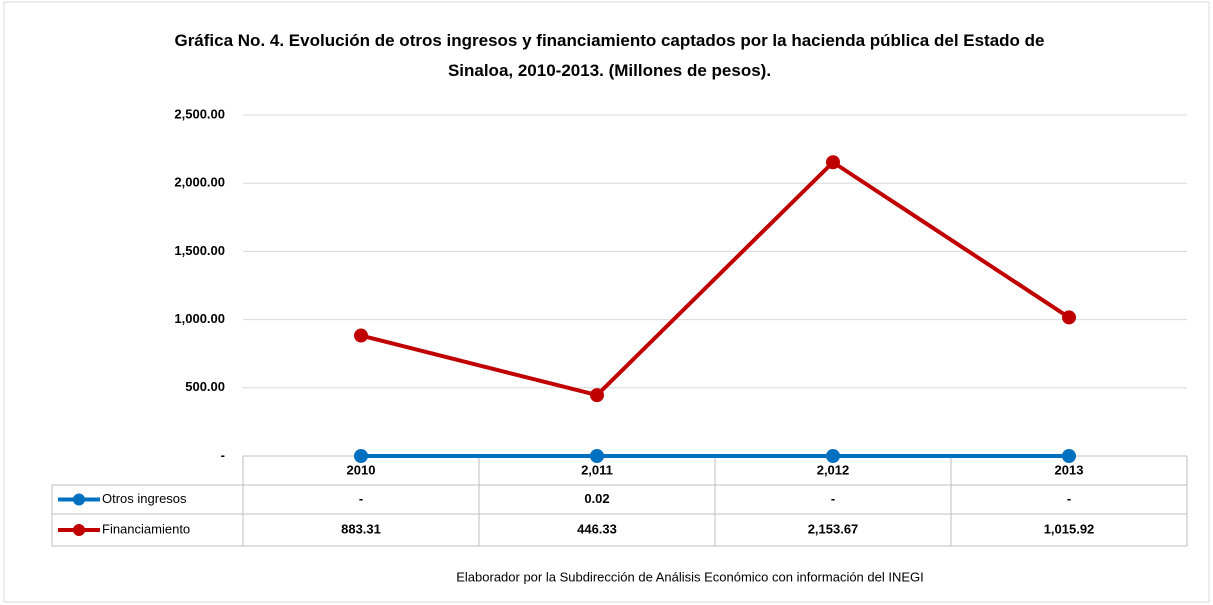 The width and height of the screenshot is (1213, 605). I want to click on legend-label: Otros ingresos, so click(144, 498).